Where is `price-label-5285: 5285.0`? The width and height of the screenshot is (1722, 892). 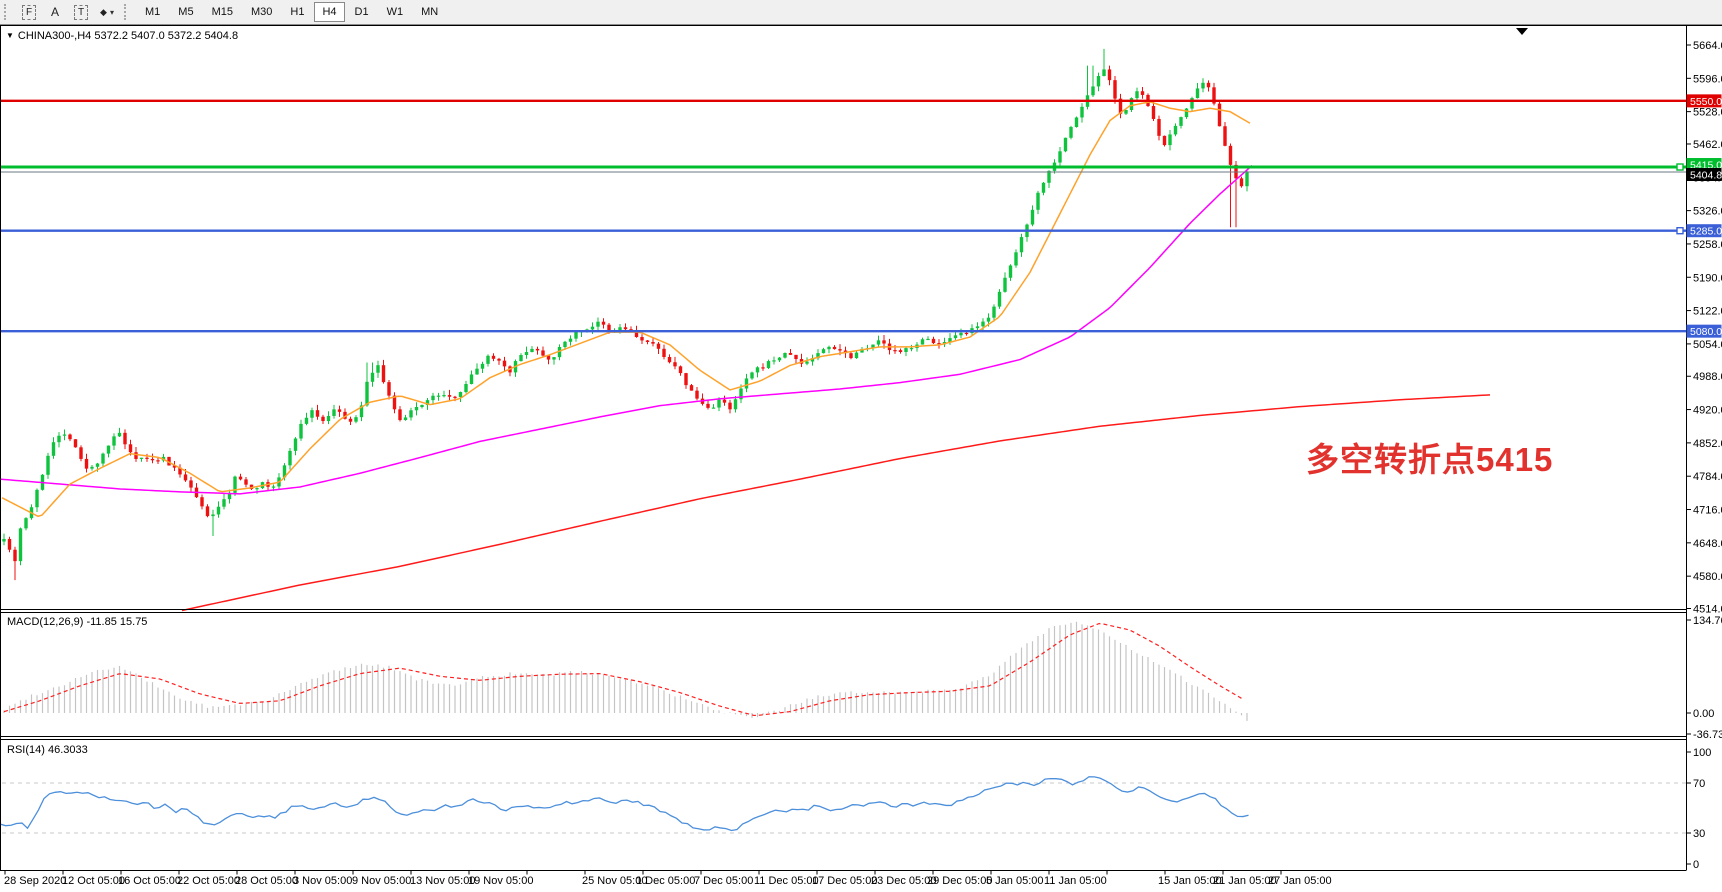 price-label-5285: 5285.0 is located at coordinates (1706, 232).